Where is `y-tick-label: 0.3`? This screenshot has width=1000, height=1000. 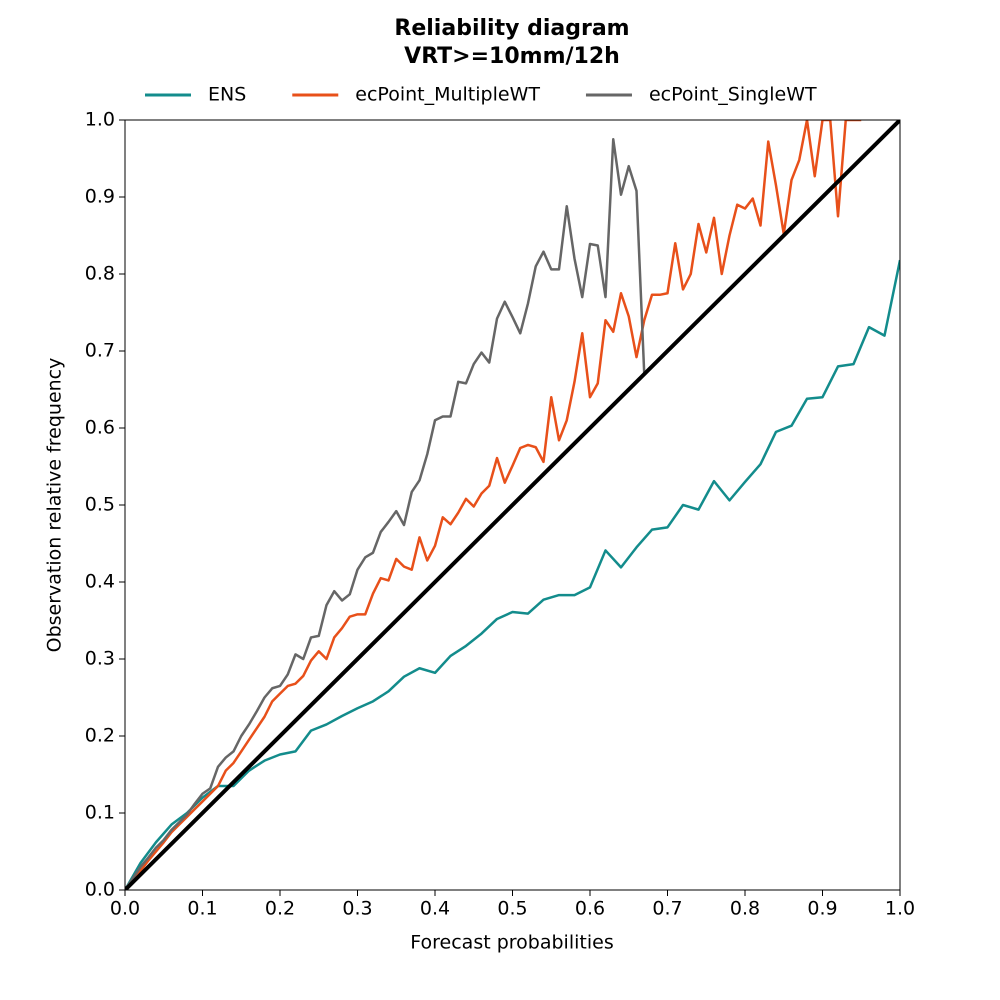 y-tick-label: 0.3 is located at coordinates (100, 659).